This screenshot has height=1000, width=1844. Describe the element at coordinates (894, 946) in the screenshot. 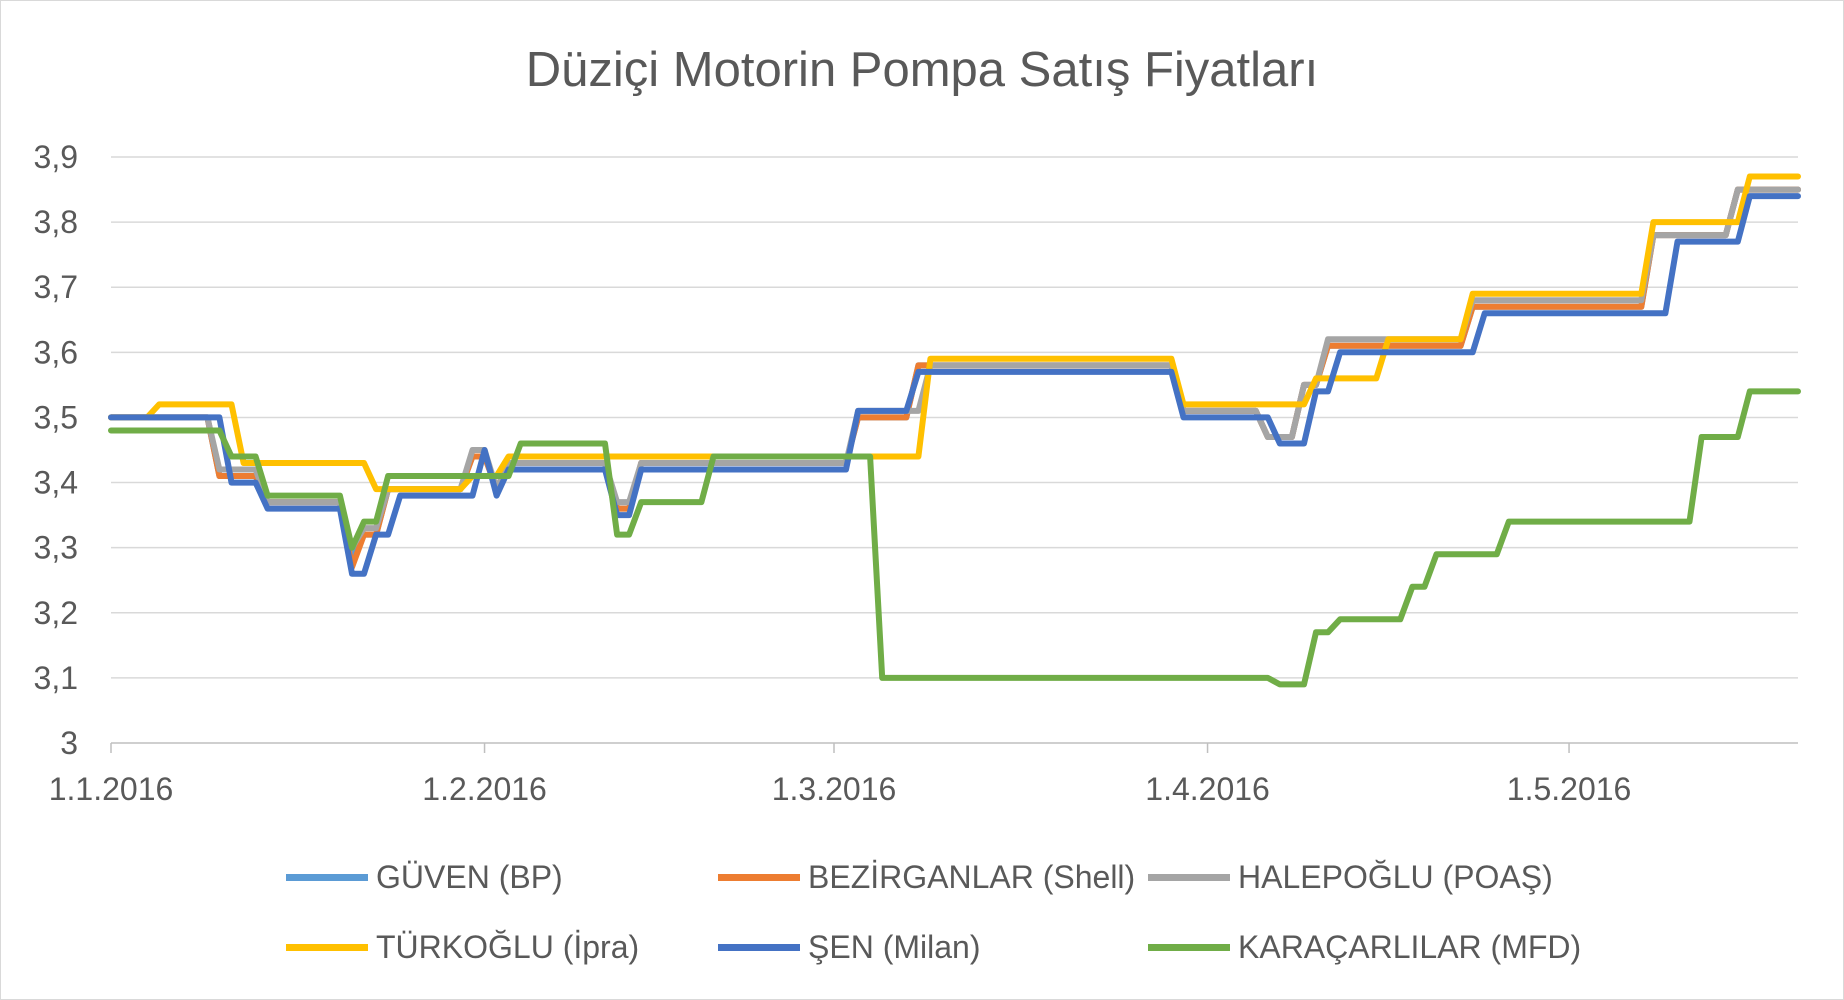

I see `legend-label: ŞEN (Milan)` at that location.